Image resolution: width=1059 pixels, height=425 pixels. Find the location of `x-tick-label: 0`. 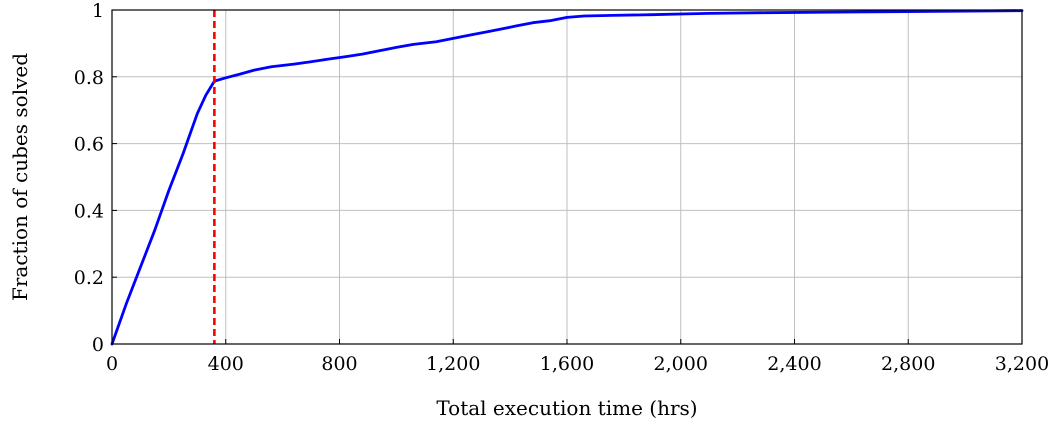

x-tick-label: 0 is located at coordinates (112, 364).